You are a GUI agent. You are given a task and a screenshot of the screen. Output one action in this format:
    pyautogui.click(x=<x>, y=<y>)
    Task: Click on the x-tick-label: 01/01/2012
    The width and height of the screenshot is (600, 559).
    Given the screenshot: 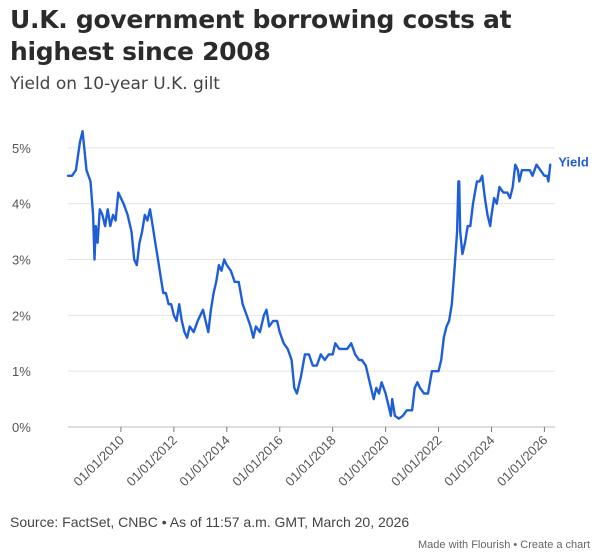 What is the action you would take?
    pyautogui.click(x=151, y=461)
    